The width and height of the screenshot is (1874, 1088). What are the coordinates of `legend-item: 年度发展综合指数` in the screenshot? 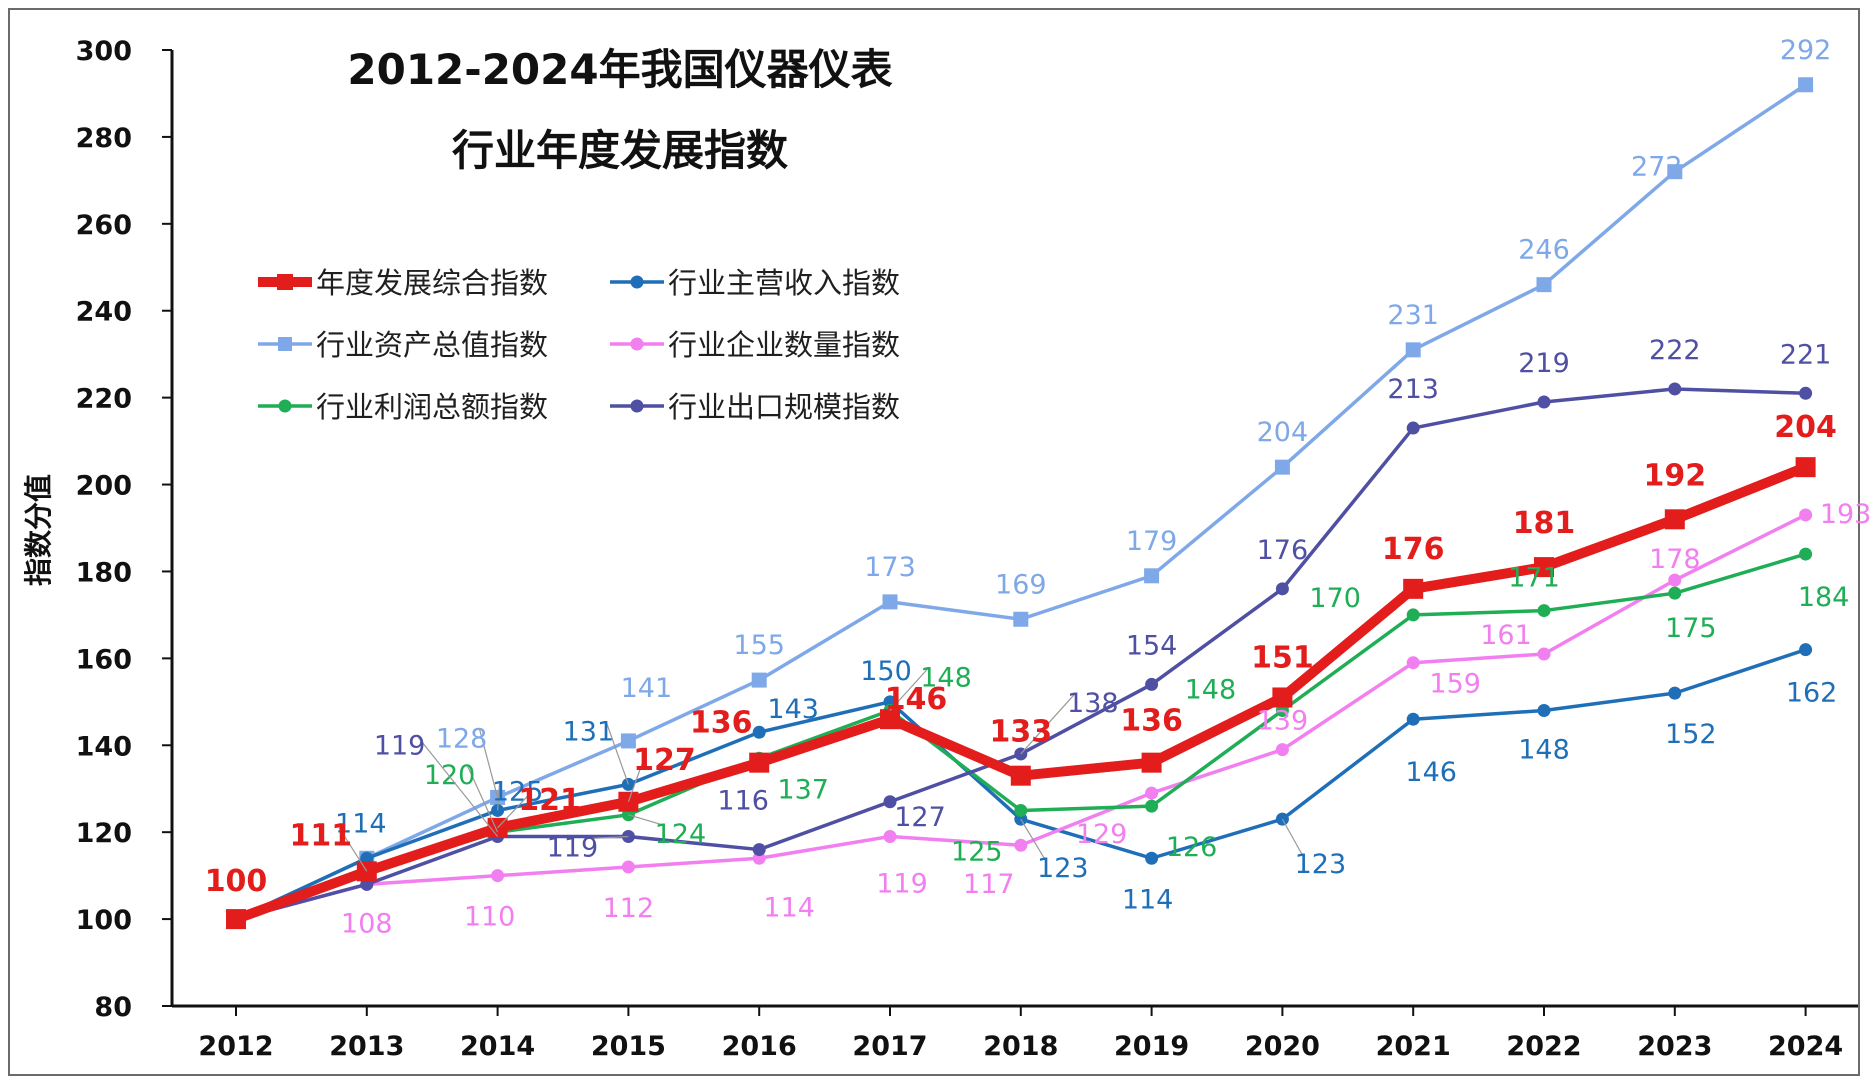 It's located at (403, 283).